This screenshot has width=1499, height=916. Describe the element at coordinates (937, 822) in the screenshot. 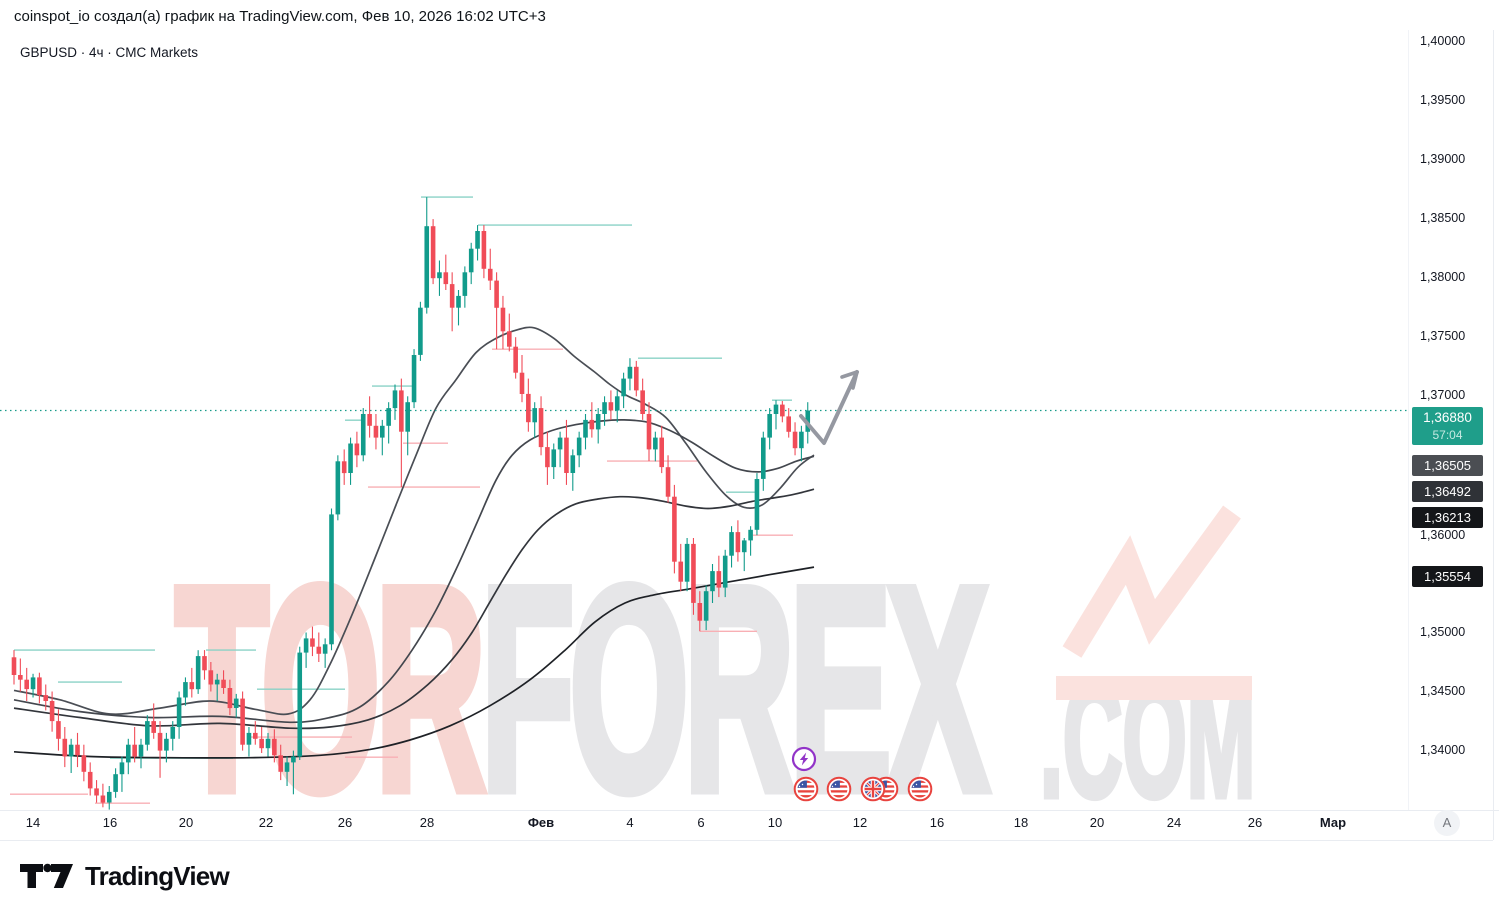

I see `time-axis-label: 16` at that location.